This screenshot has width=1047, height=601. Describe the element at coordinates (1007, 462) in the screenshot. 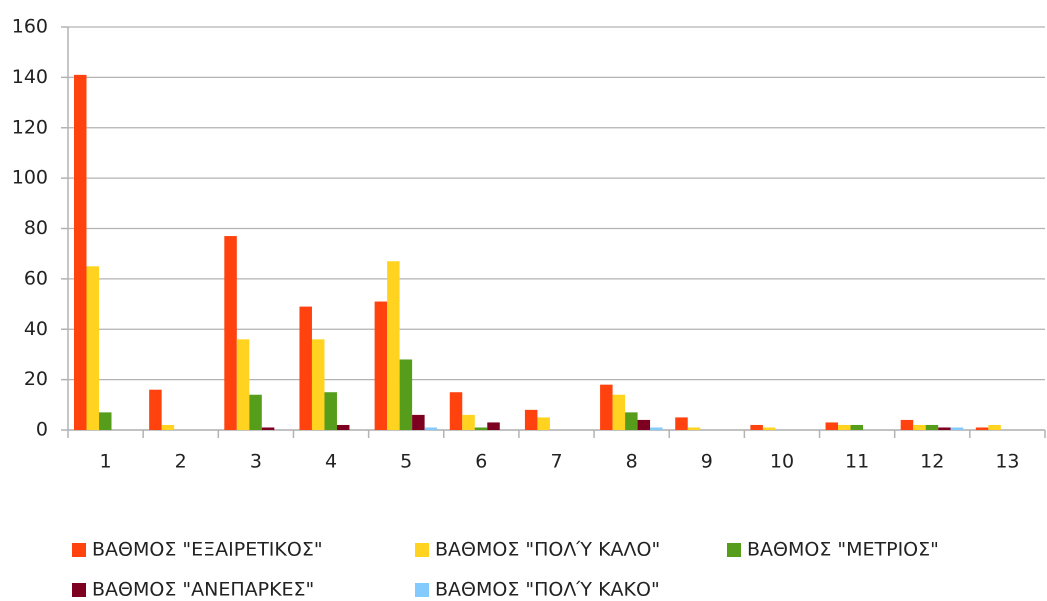

I see `x-tick-label: 13` at that location.